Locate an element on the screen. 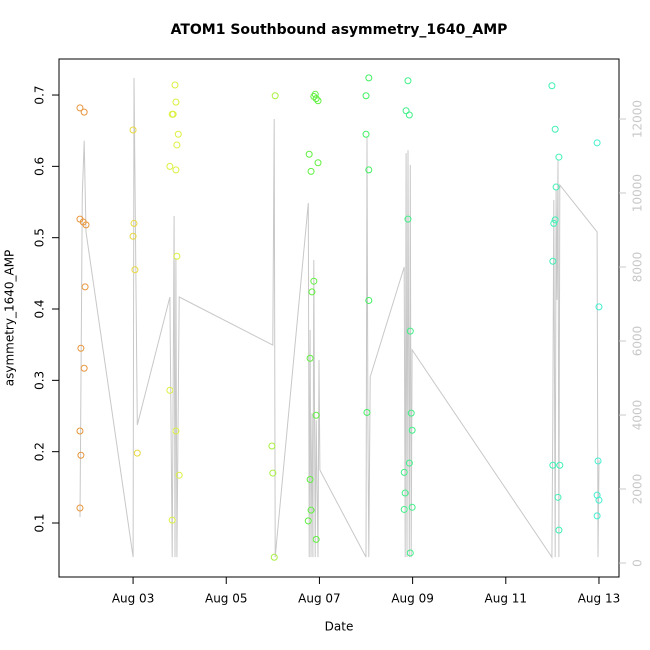  x-tick-label: Aug 13 is located at coordinates (599, 599).